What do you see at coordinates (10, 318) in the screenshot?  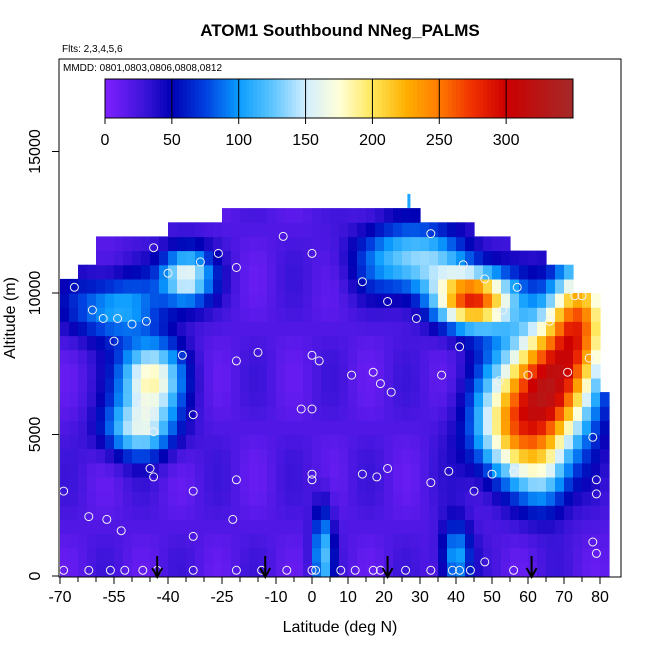 I see `y-axis-label: Altitude (m)` at bounding box center [10, 318].